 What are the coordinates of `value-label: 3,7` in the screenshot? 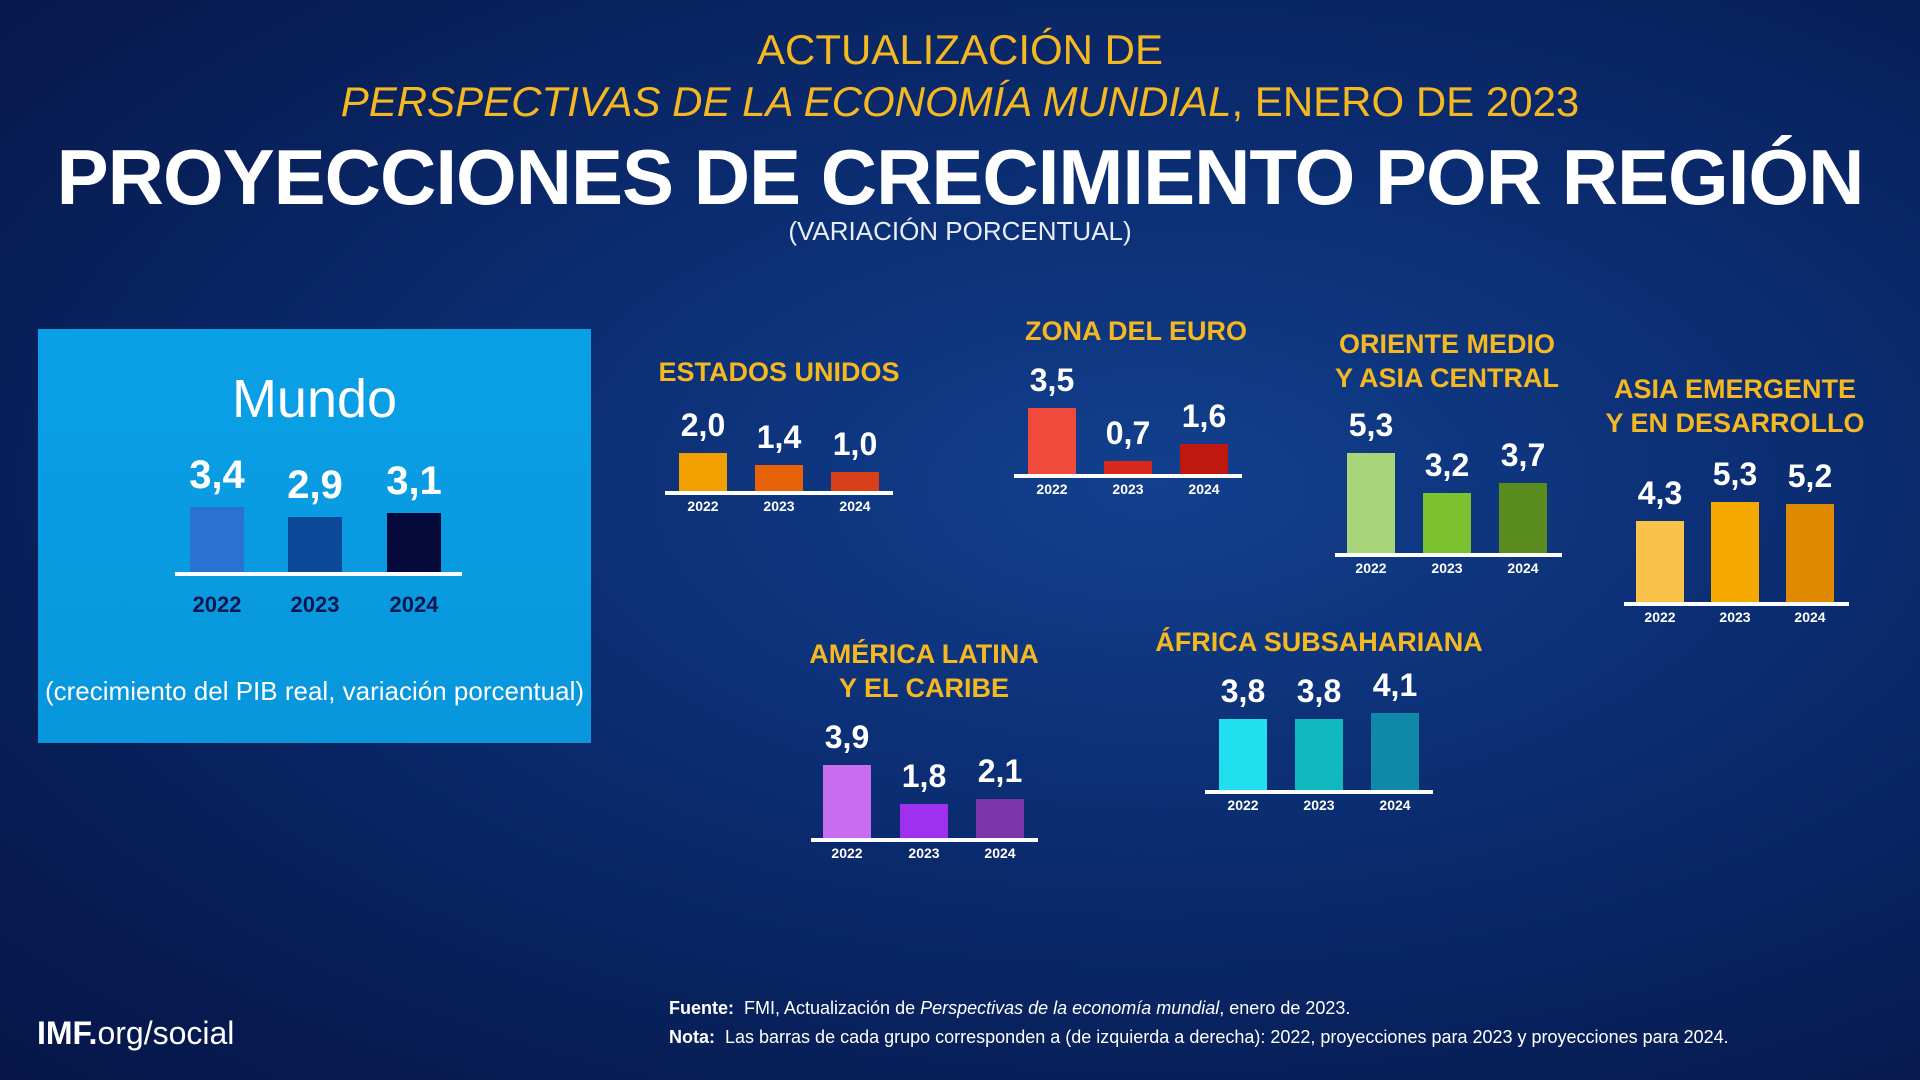 It's located at (1523, 455).